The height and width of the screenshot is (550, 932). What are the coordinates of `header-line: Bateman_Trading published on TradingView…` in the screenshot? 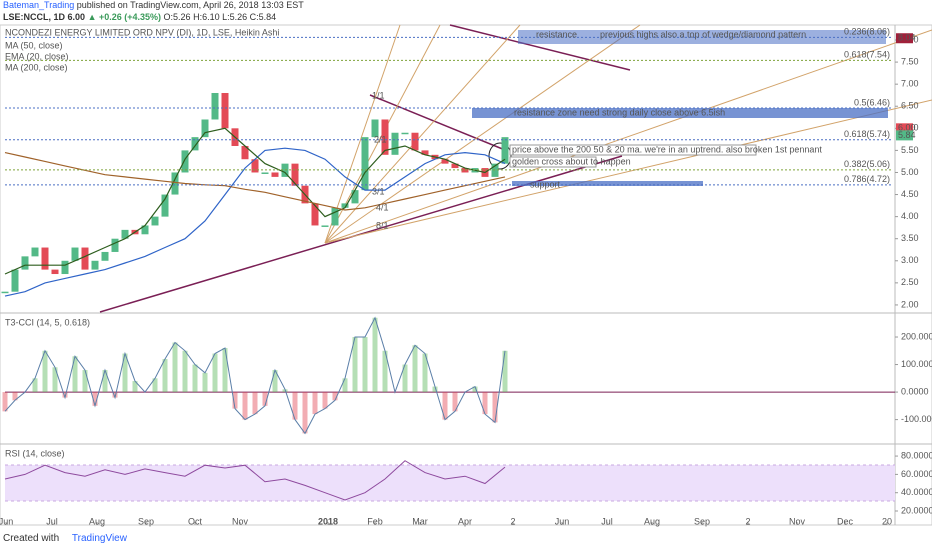 It's located at (153, 5).